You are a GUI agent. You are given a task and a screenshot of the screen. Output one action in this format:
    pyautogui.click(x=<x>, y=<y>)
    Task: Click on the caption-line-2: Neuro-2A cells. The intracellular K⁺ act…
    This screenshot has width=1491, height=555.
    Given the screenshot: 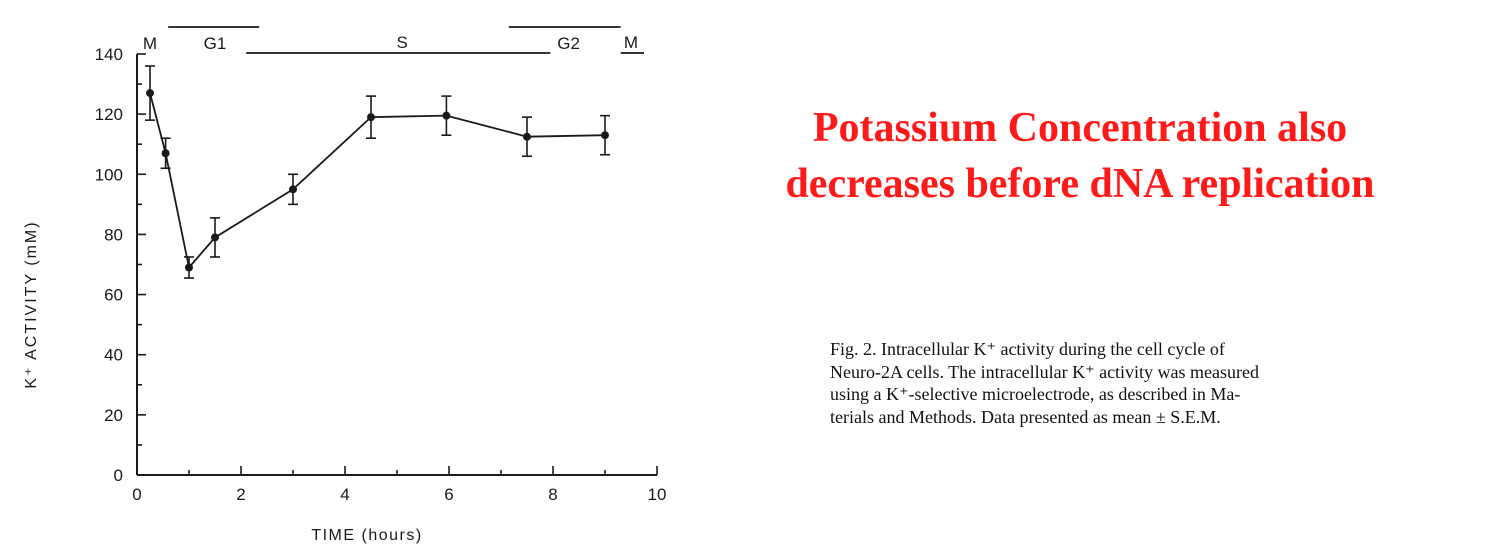 What is the action you would take?
    pyautogui.click(x=1045, y=371)
    